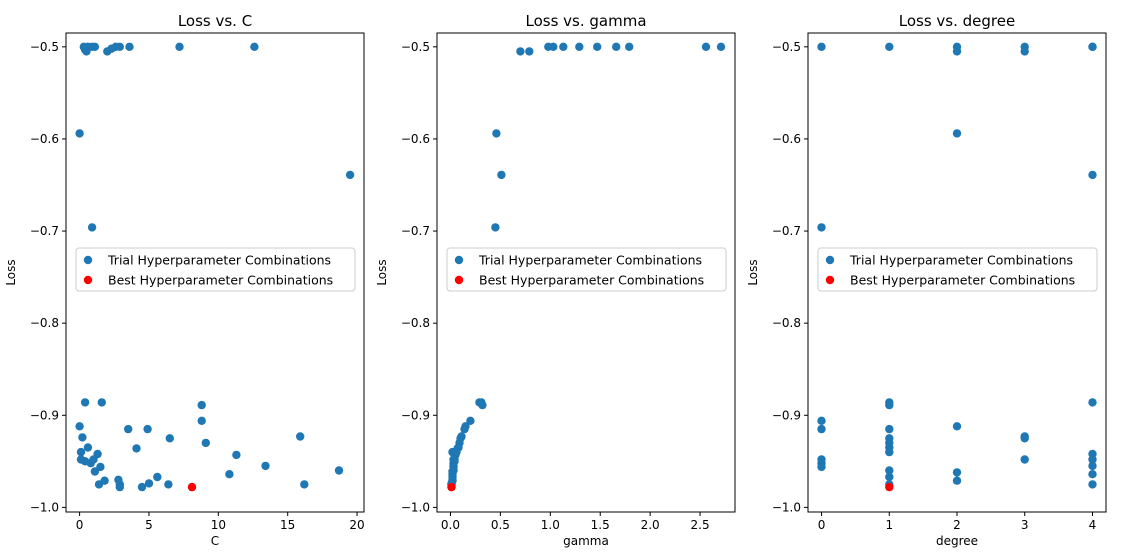 The image size is (1131, 556). What do you see at coordinates (550, 525) in the screenshot?
I see `x-tick-label: 1.0` at bounding box center [550, 525].